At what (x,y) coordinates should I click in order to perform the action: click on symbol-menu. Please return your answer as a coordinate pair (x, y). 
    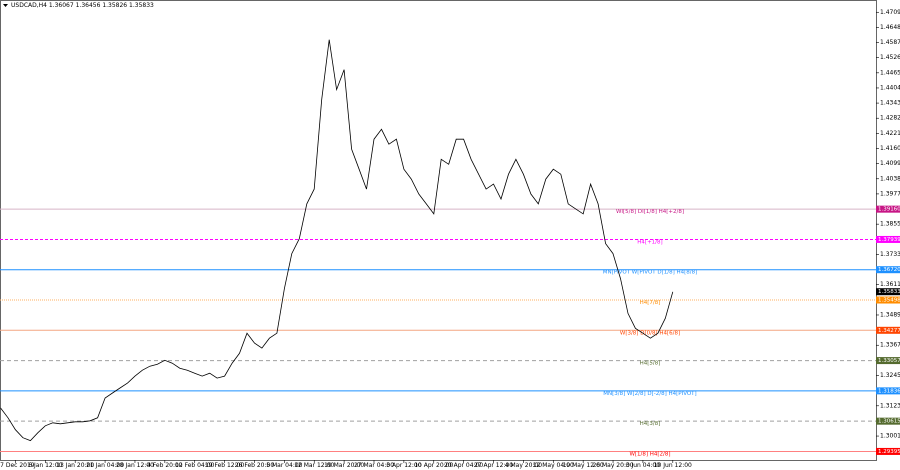
    Looking at the image, I should click on (5, 5).